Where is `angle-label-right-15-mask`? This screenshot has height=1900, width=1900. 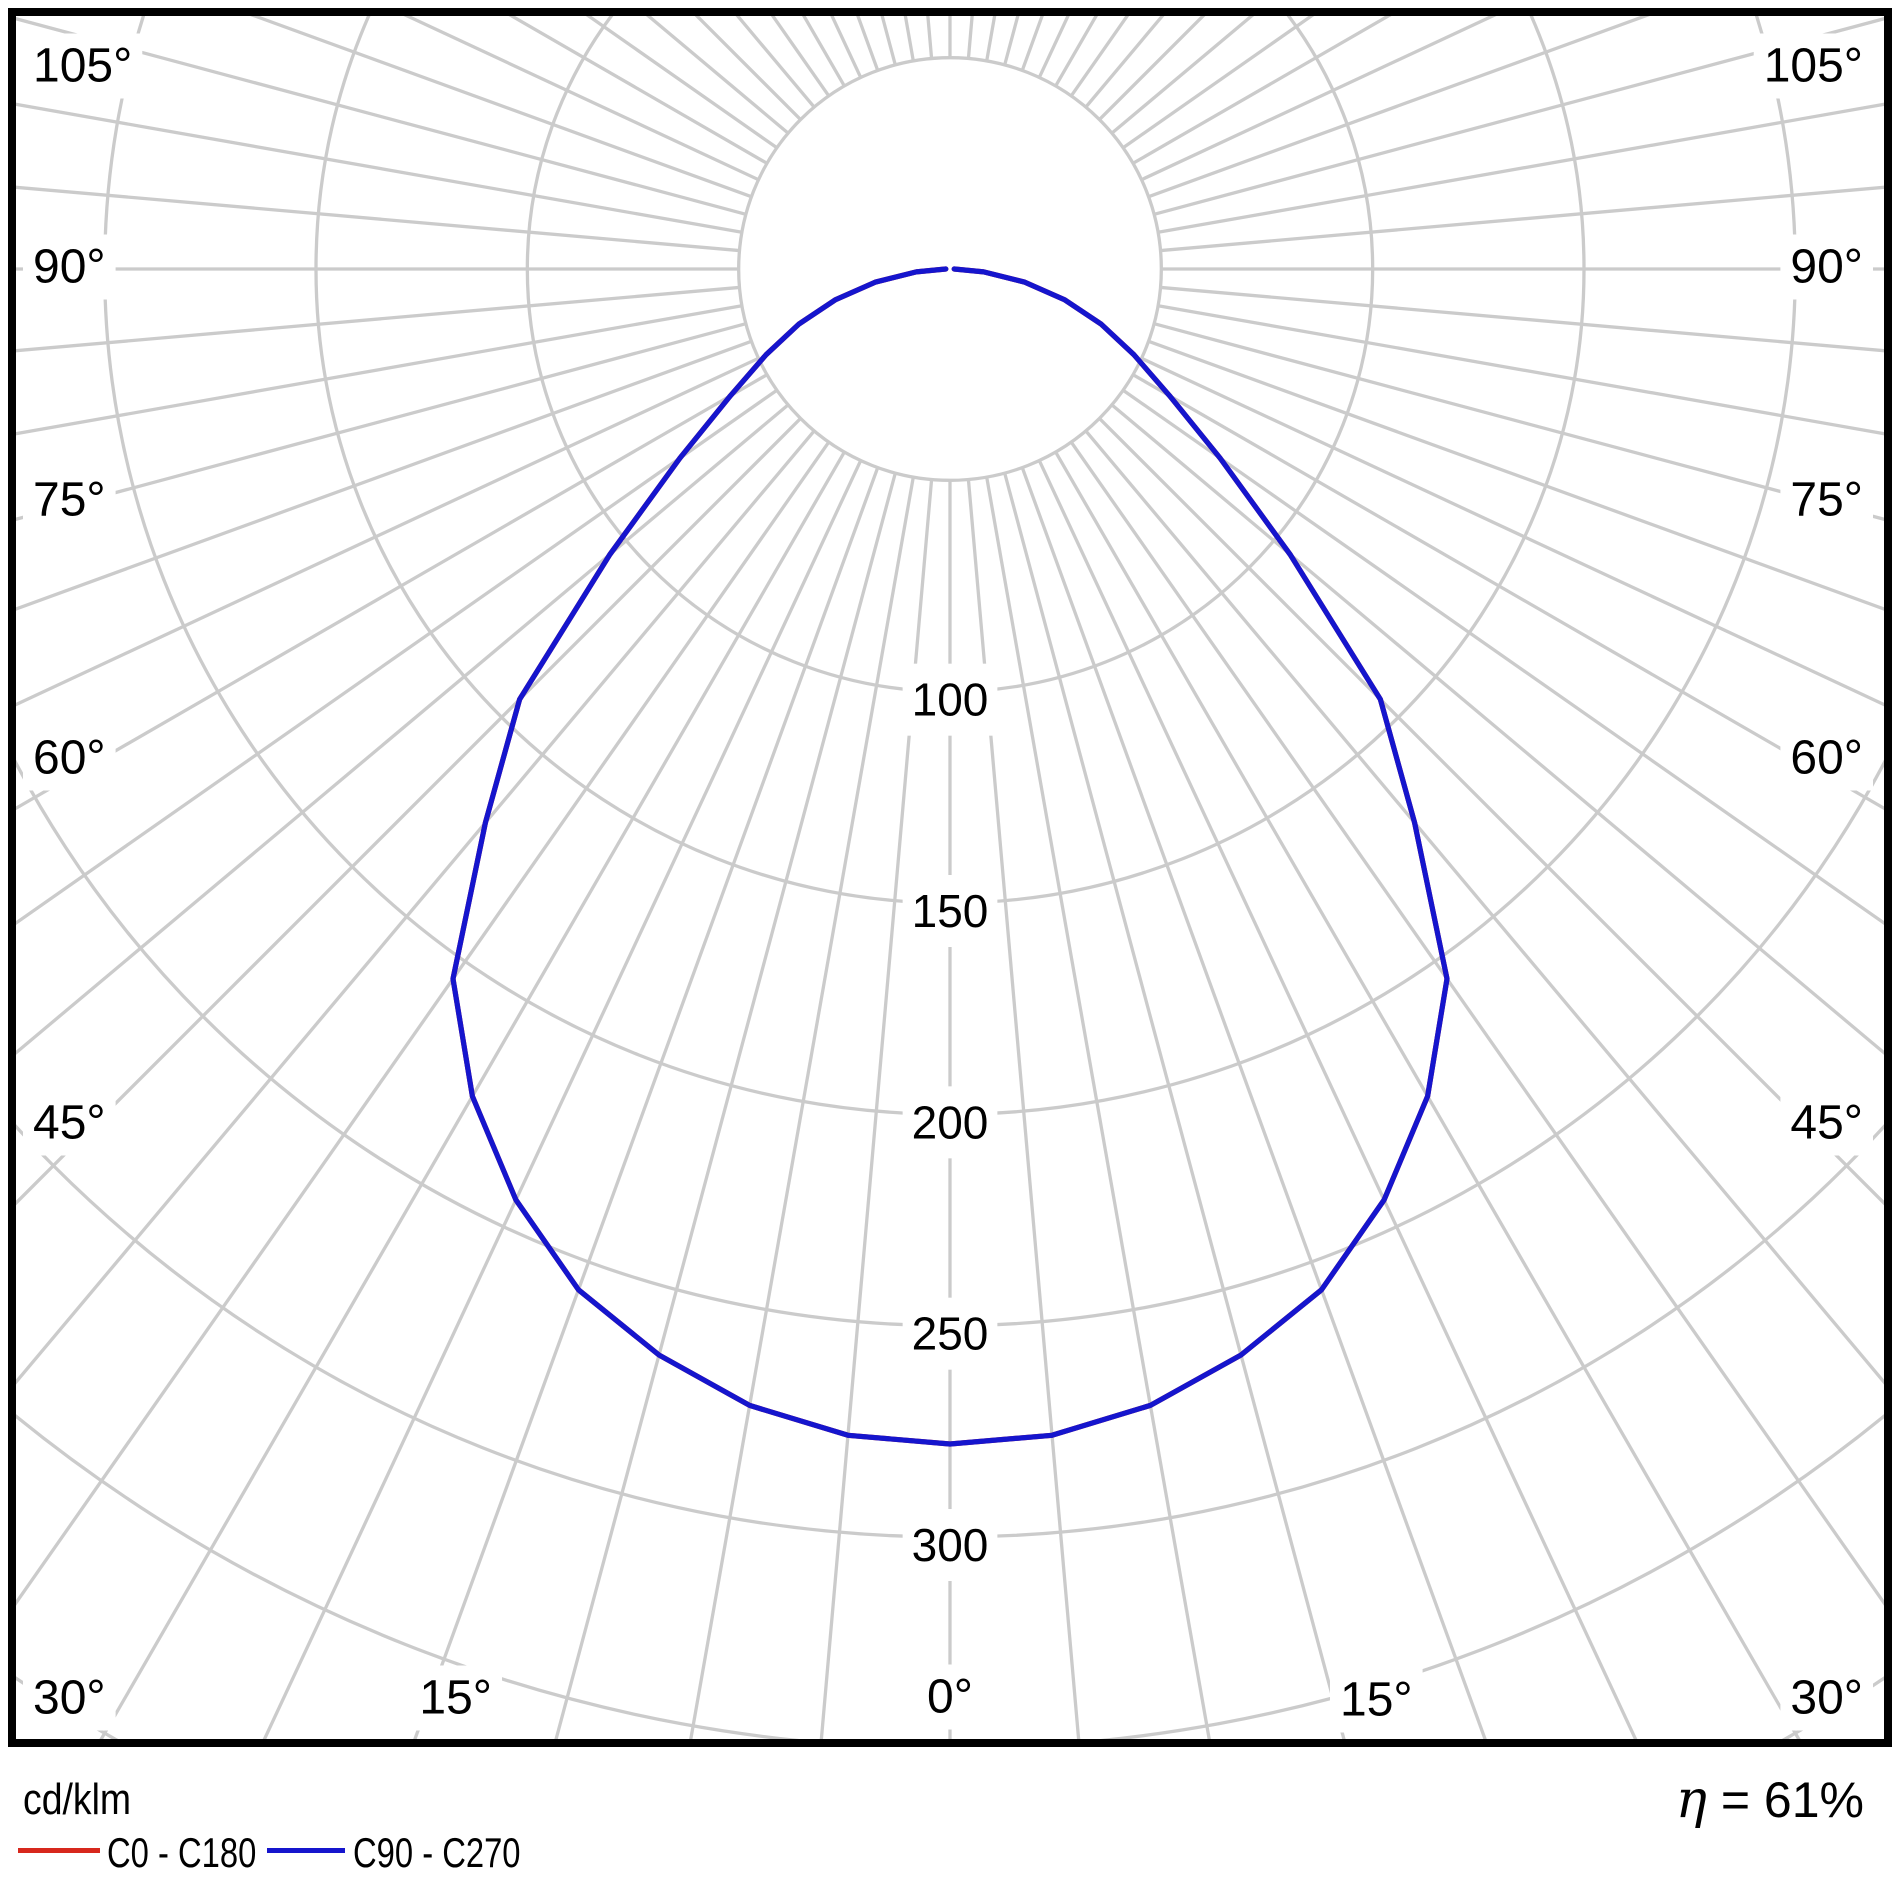 angle-label-right-15-mask is located at coordinates (1376, 1700).